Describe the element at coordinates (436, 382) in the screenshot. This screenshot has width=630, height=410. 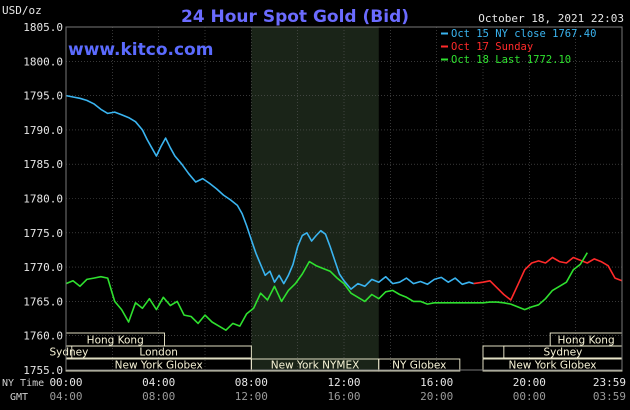
I see `x-tick-label-ny: 16:00` at that location.